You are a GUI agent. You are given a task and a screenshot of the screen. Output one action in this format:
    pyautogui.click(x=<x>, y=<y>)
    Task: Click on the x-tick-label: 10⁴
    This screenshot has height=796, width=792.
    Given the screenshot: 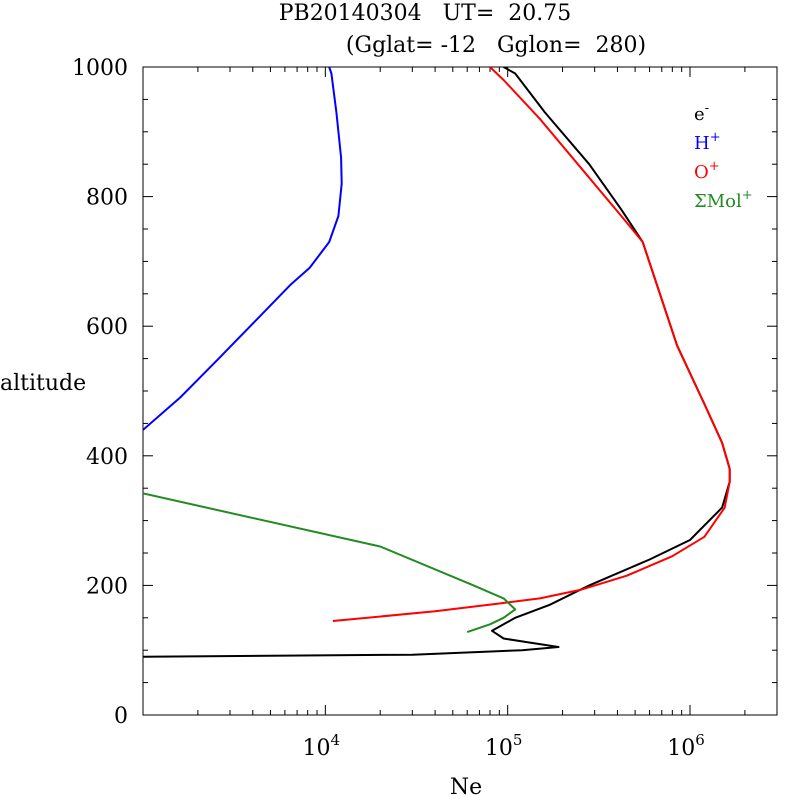 What is the action you would take?
    pyautogui.click(x=322, y=746)
    